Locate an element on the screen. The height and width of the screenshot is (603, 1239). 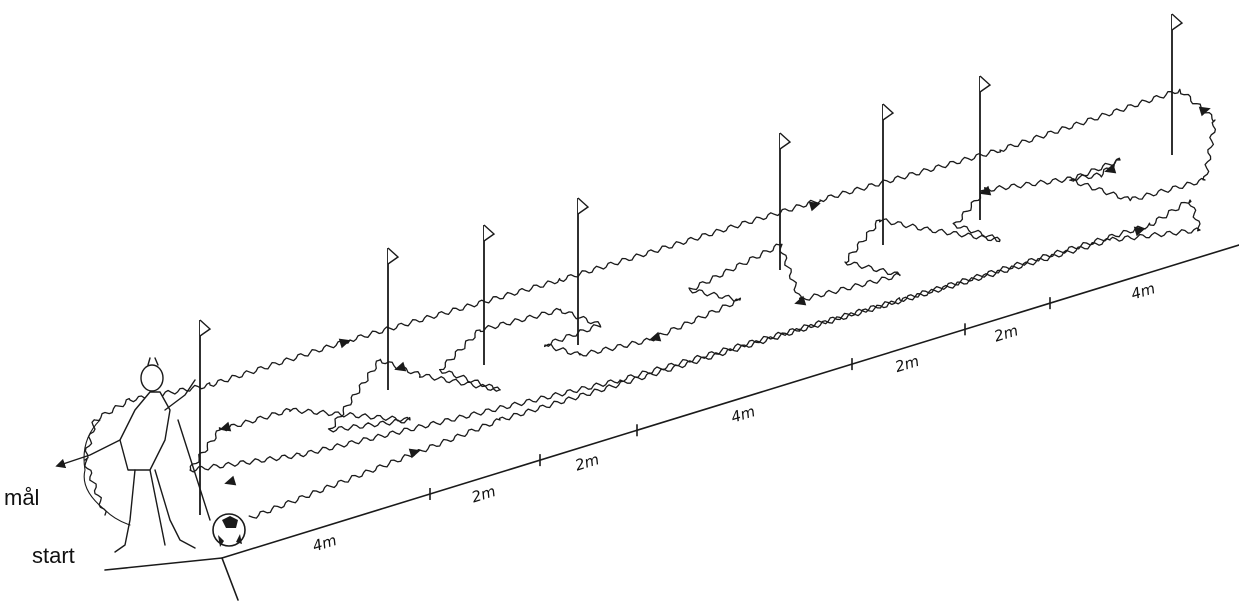
start-label: start is located at coordinates (53, 555).